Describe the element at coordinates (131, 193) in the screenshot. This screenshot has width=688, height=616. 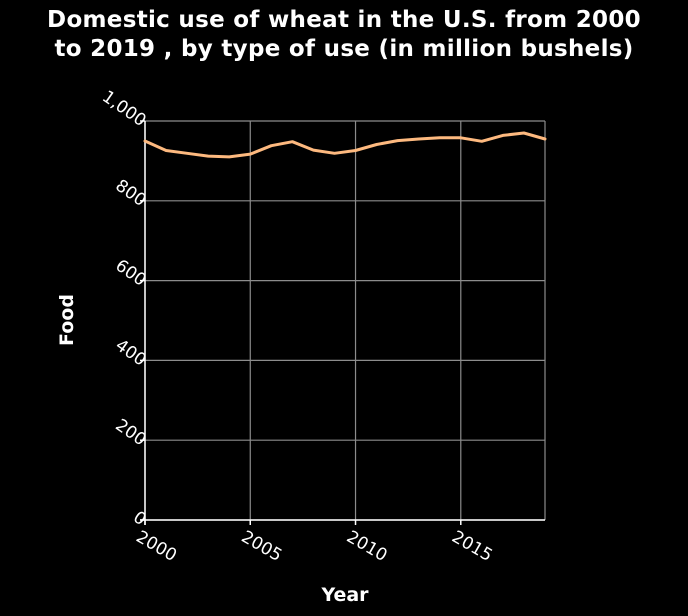
I see `y-tick-label-800: 800` at that location.